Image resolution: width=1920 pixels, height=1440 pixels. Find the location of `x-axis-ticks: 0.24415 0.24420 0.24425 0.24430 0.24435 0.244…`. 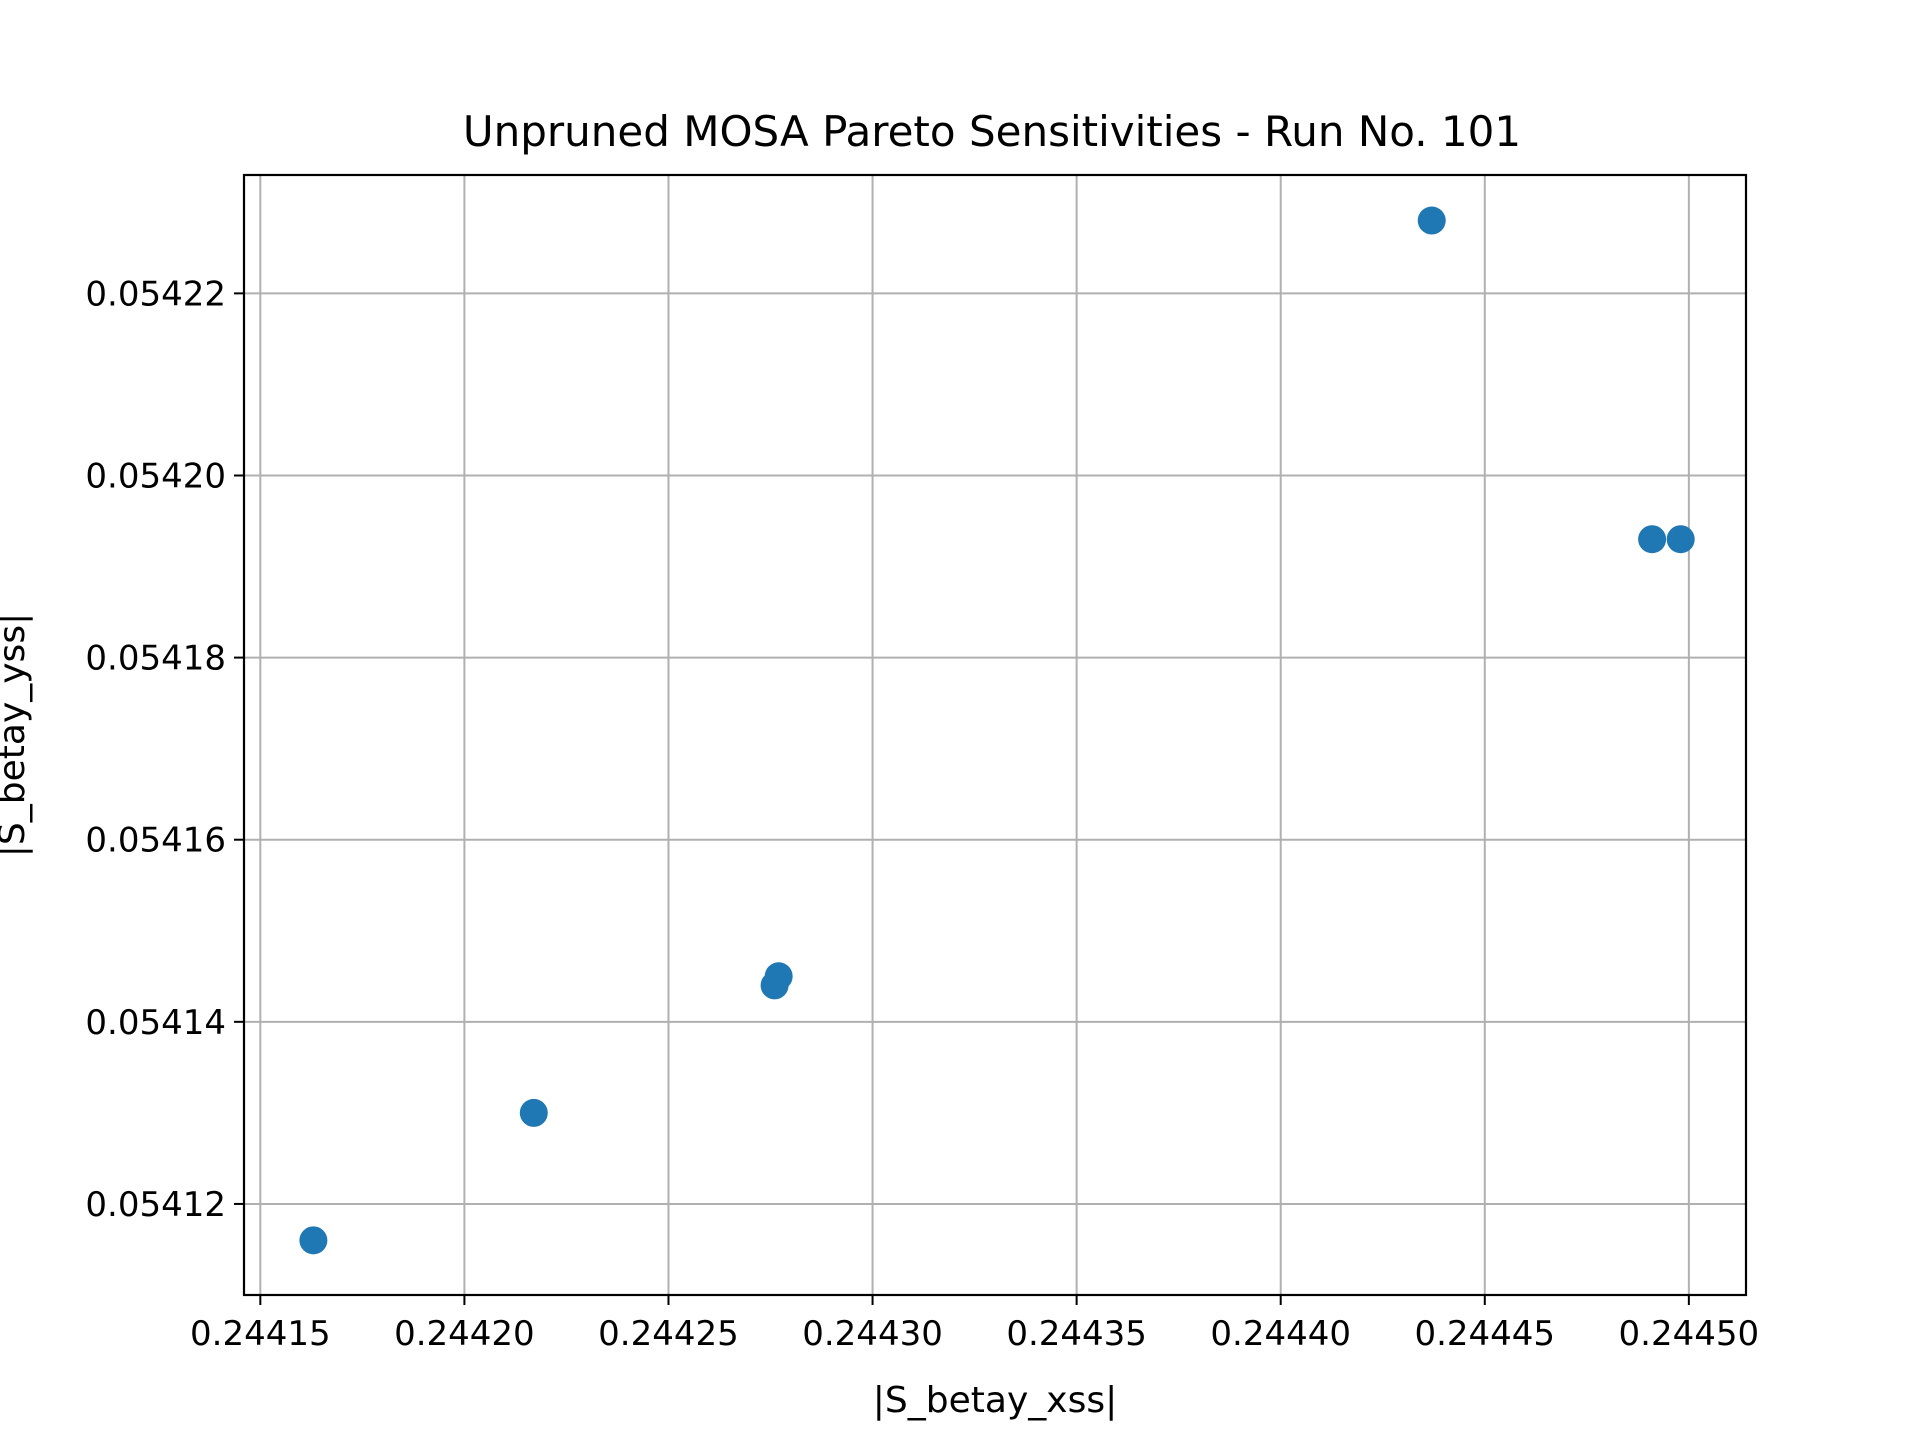

x-axis-ticks: 0.24415 0.24420 0.24425 0.24430 0.24435 0.244… is located at coordinates (974, 1324).